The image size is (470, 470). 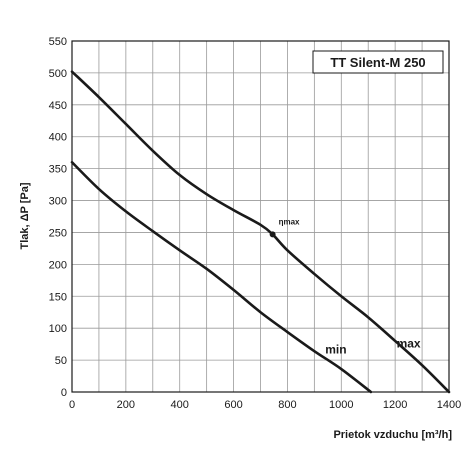 I want to click on y-tick-label: 100, so click(x=58, y=329).